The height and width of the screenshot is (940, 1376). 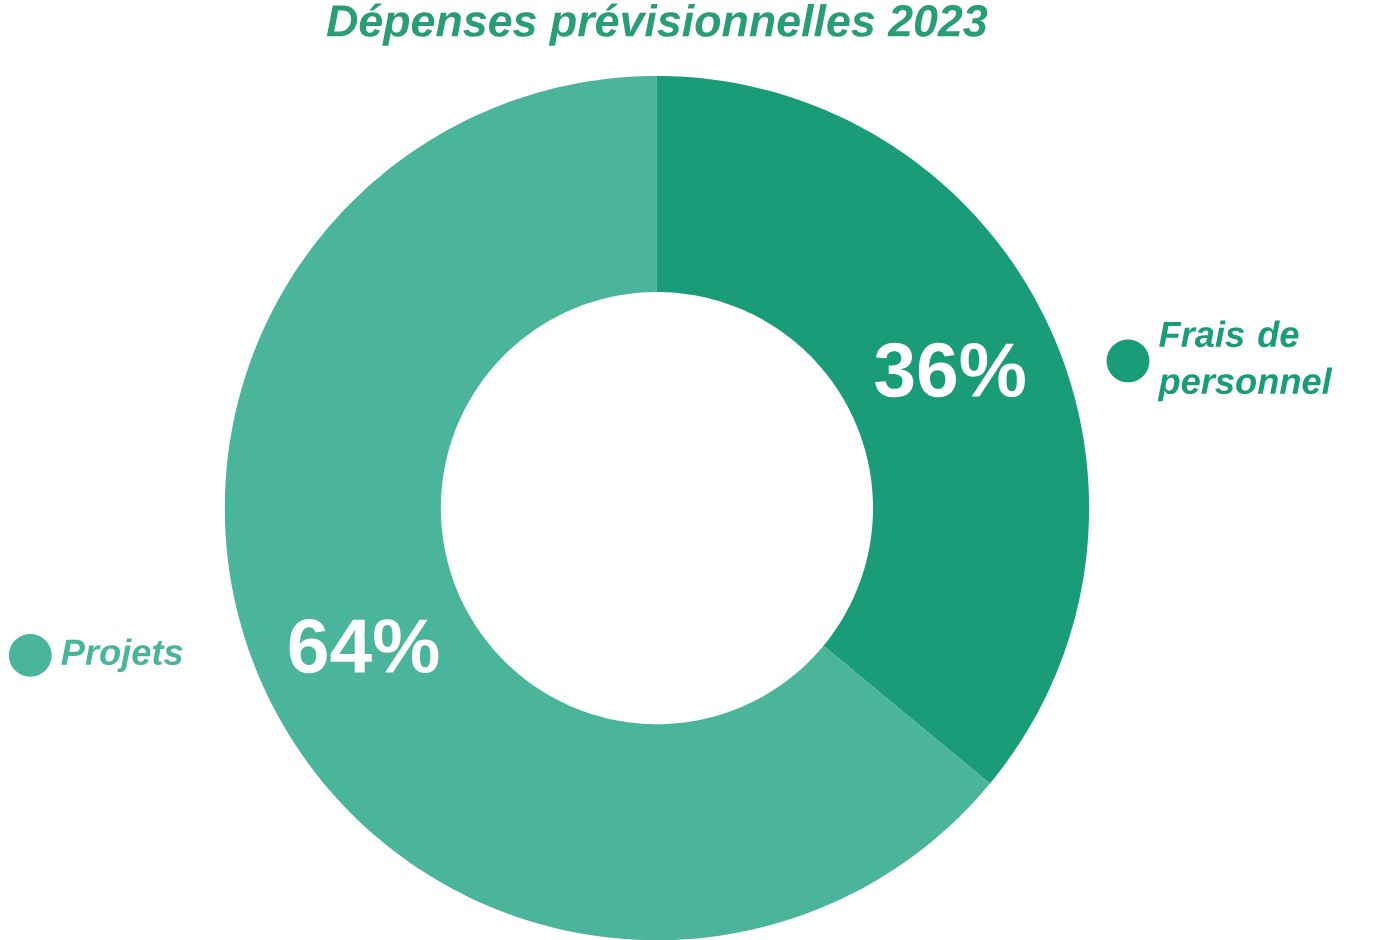 I want to click on chart-title: Dépenses prévisionnelles 2023, so click(x=657, y=24).